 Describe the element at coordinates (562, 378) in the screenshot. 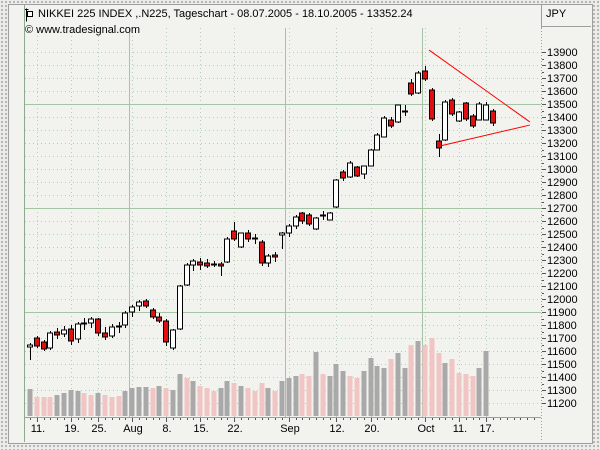

I see `y-axis-label: 11400` at that location.